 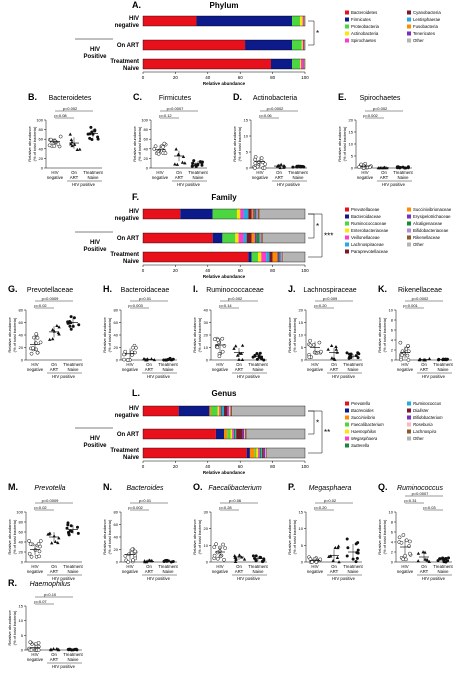 I want to click on group-label: Positive, so click(x=95, y=446).